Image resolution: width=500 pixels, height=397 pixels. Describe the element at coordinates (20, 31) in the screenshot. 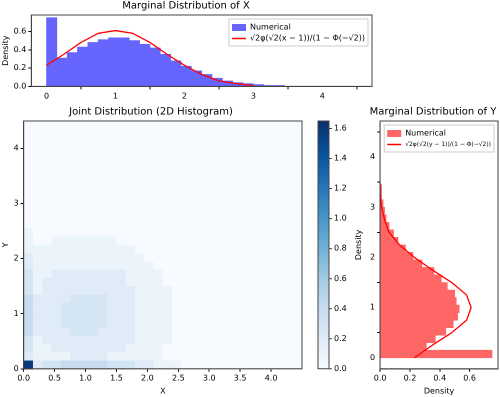

I see `y-tick-label: 0.6` at that location.